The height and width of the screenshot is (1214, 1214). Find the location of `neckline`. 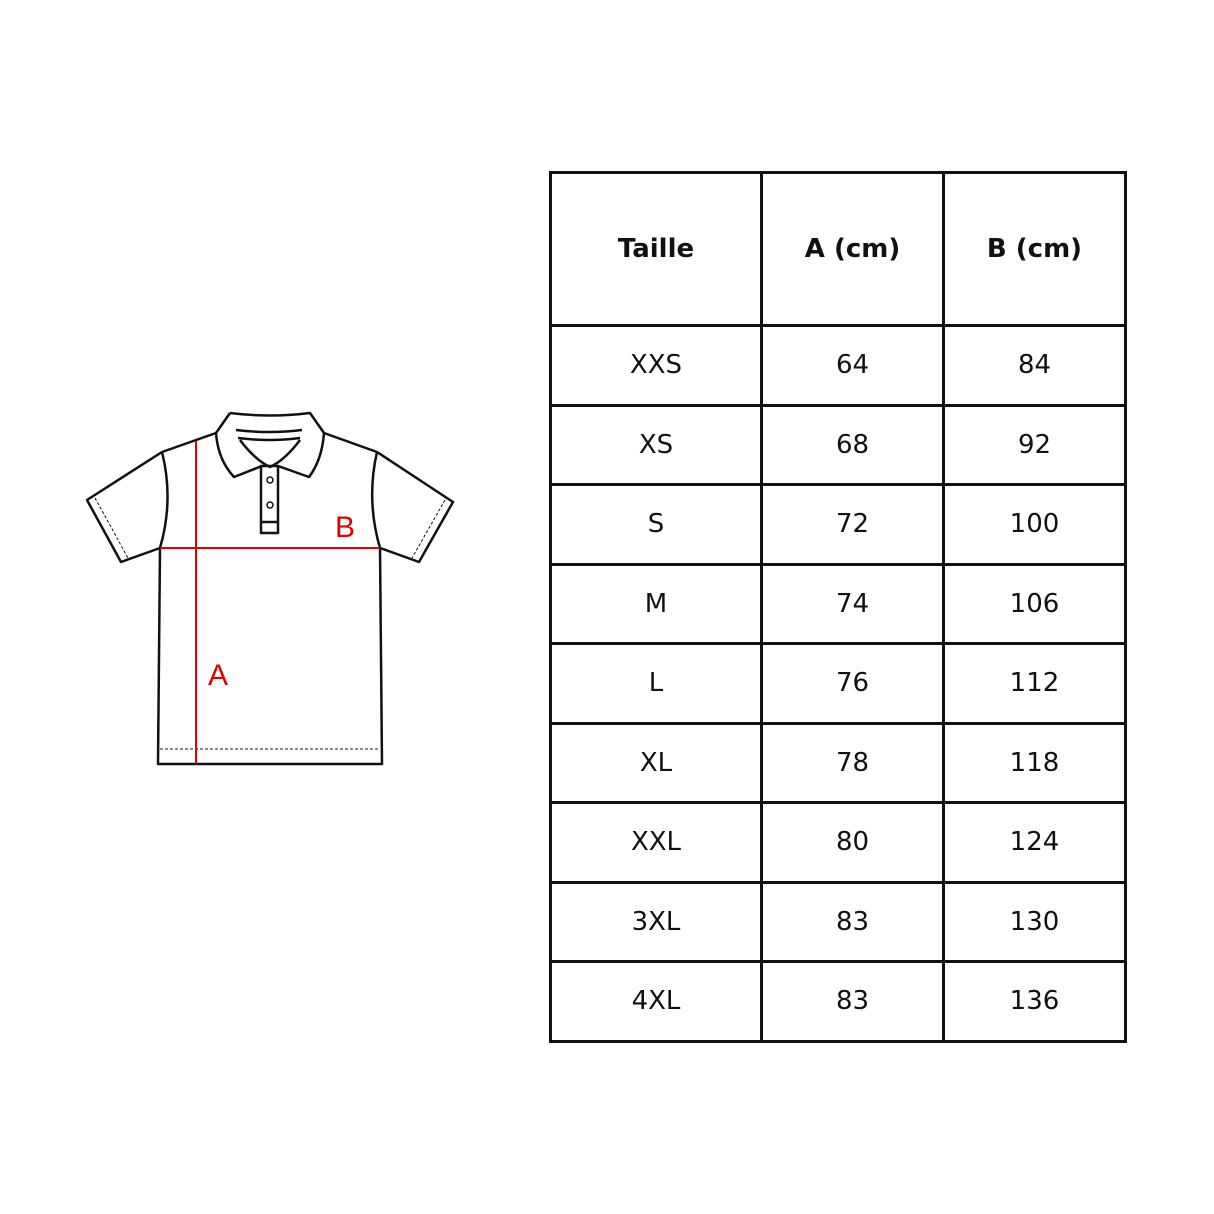

neckline is located at coordinates (269, 448).